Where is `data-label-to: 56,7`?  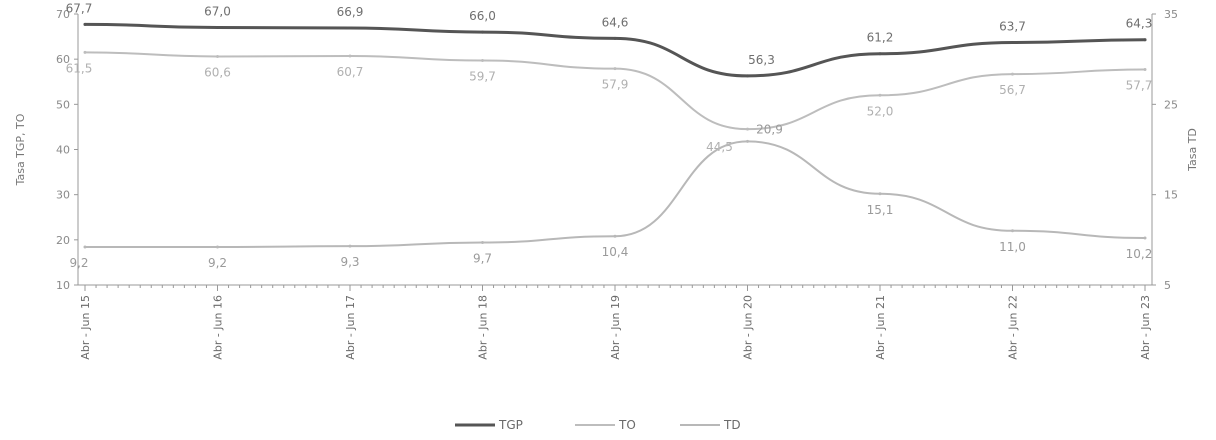
data-label-to: 56,7 is located at coordinates (1012, 90).